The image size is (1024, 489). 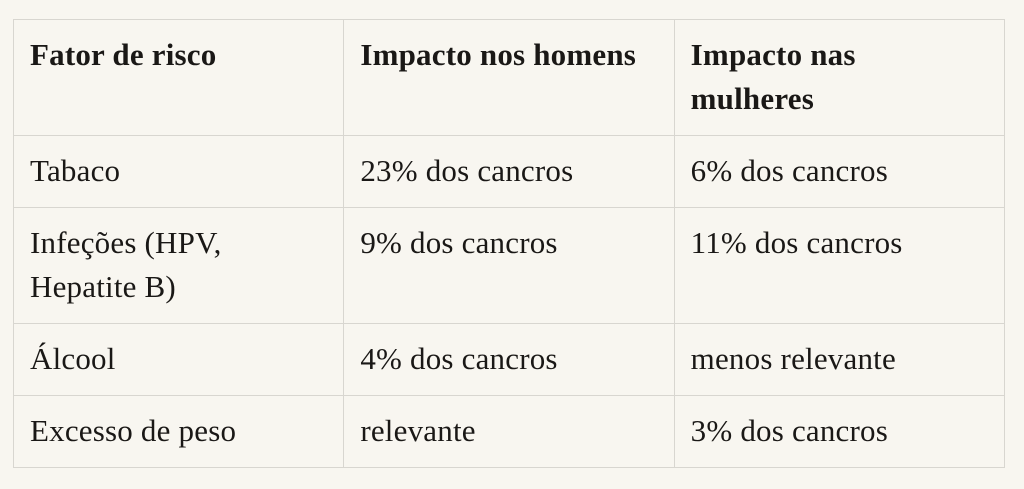 I want to click on table-row-alcool: Álcool 4% dos cancros menos relevante, so click(x=509, y=359).